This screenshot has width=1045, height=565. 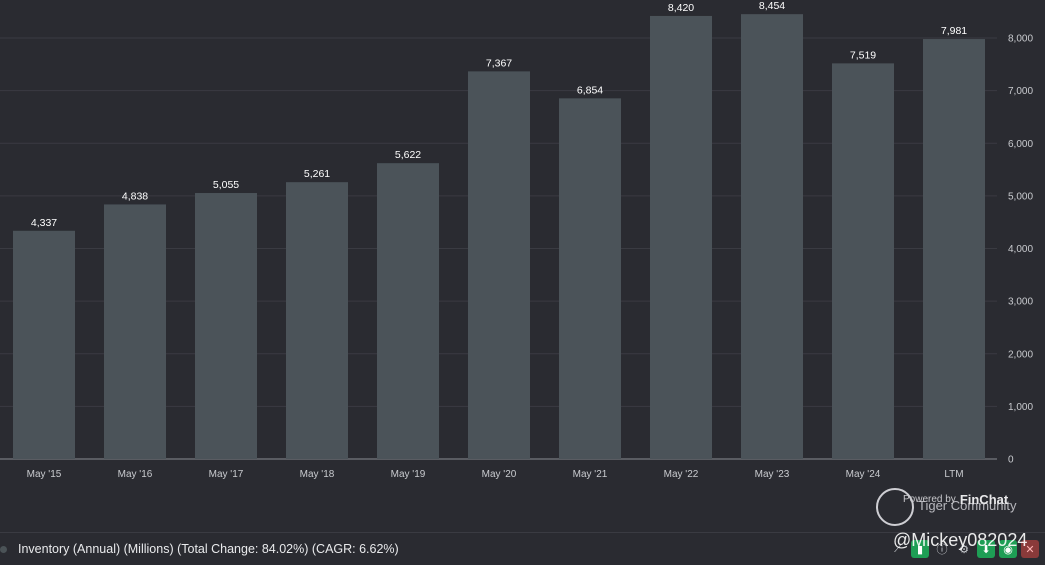 What do you see at coordinates (1020, 302) in the screenshot?
I see `y-tick-label: 3,000` at bounding box center [1020, 302].